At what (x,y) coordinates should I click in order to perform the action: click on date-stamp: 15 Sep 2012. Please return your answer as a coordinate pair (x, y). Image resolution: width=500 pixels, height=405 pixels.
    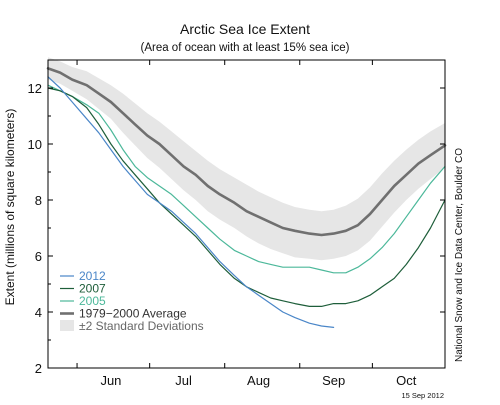
    Looking at the image, I should click on (422, 395).